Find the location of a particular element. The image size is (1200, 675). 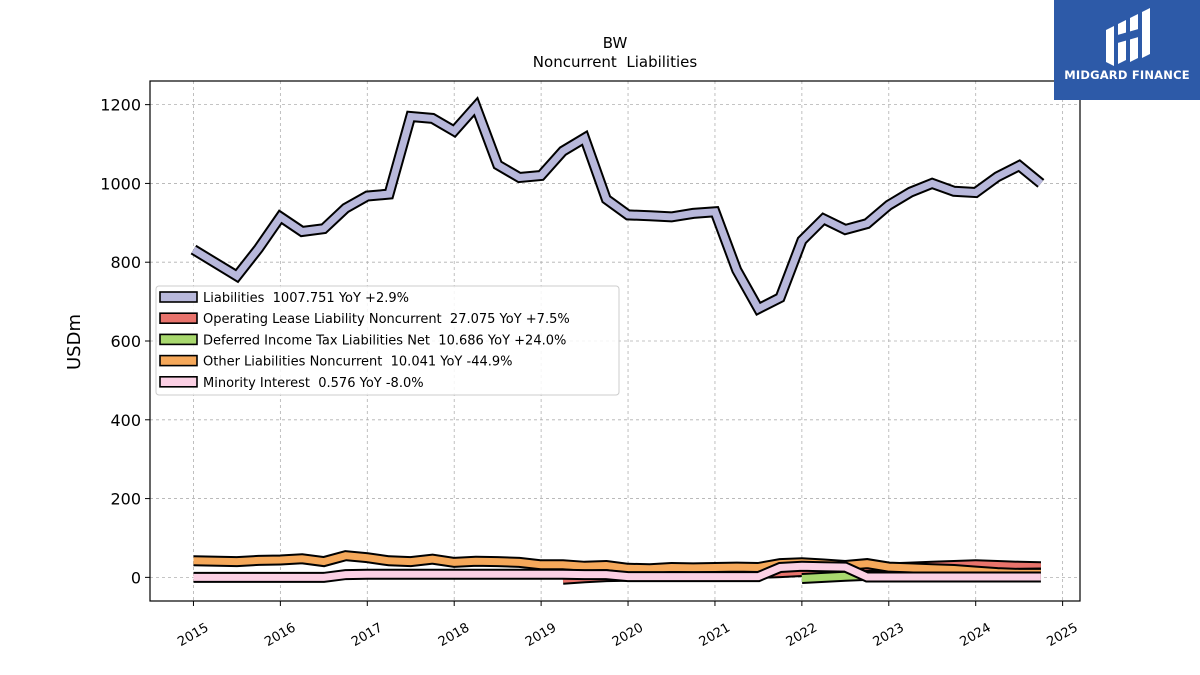

y-tick-label: 600 is located at coordinates (125, 341).